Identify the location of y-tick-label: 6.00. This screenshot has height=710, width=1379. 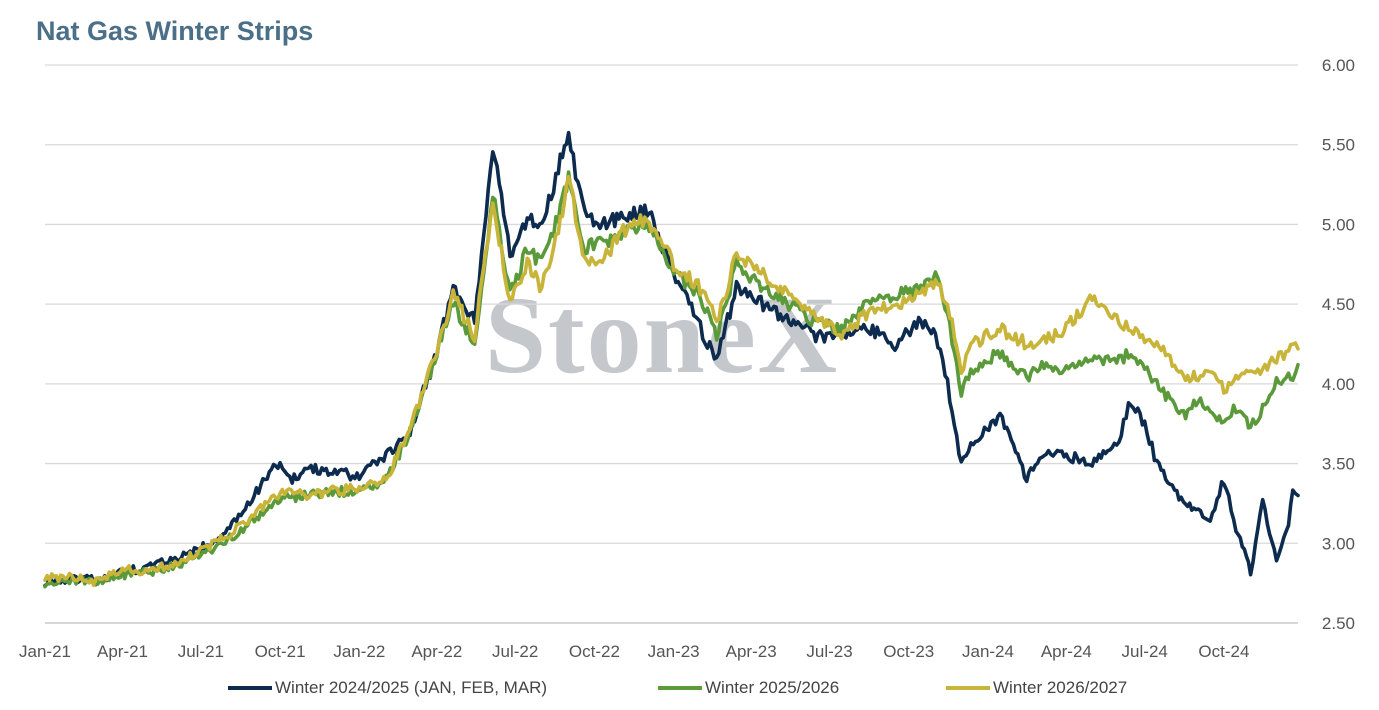
(1338, 65).